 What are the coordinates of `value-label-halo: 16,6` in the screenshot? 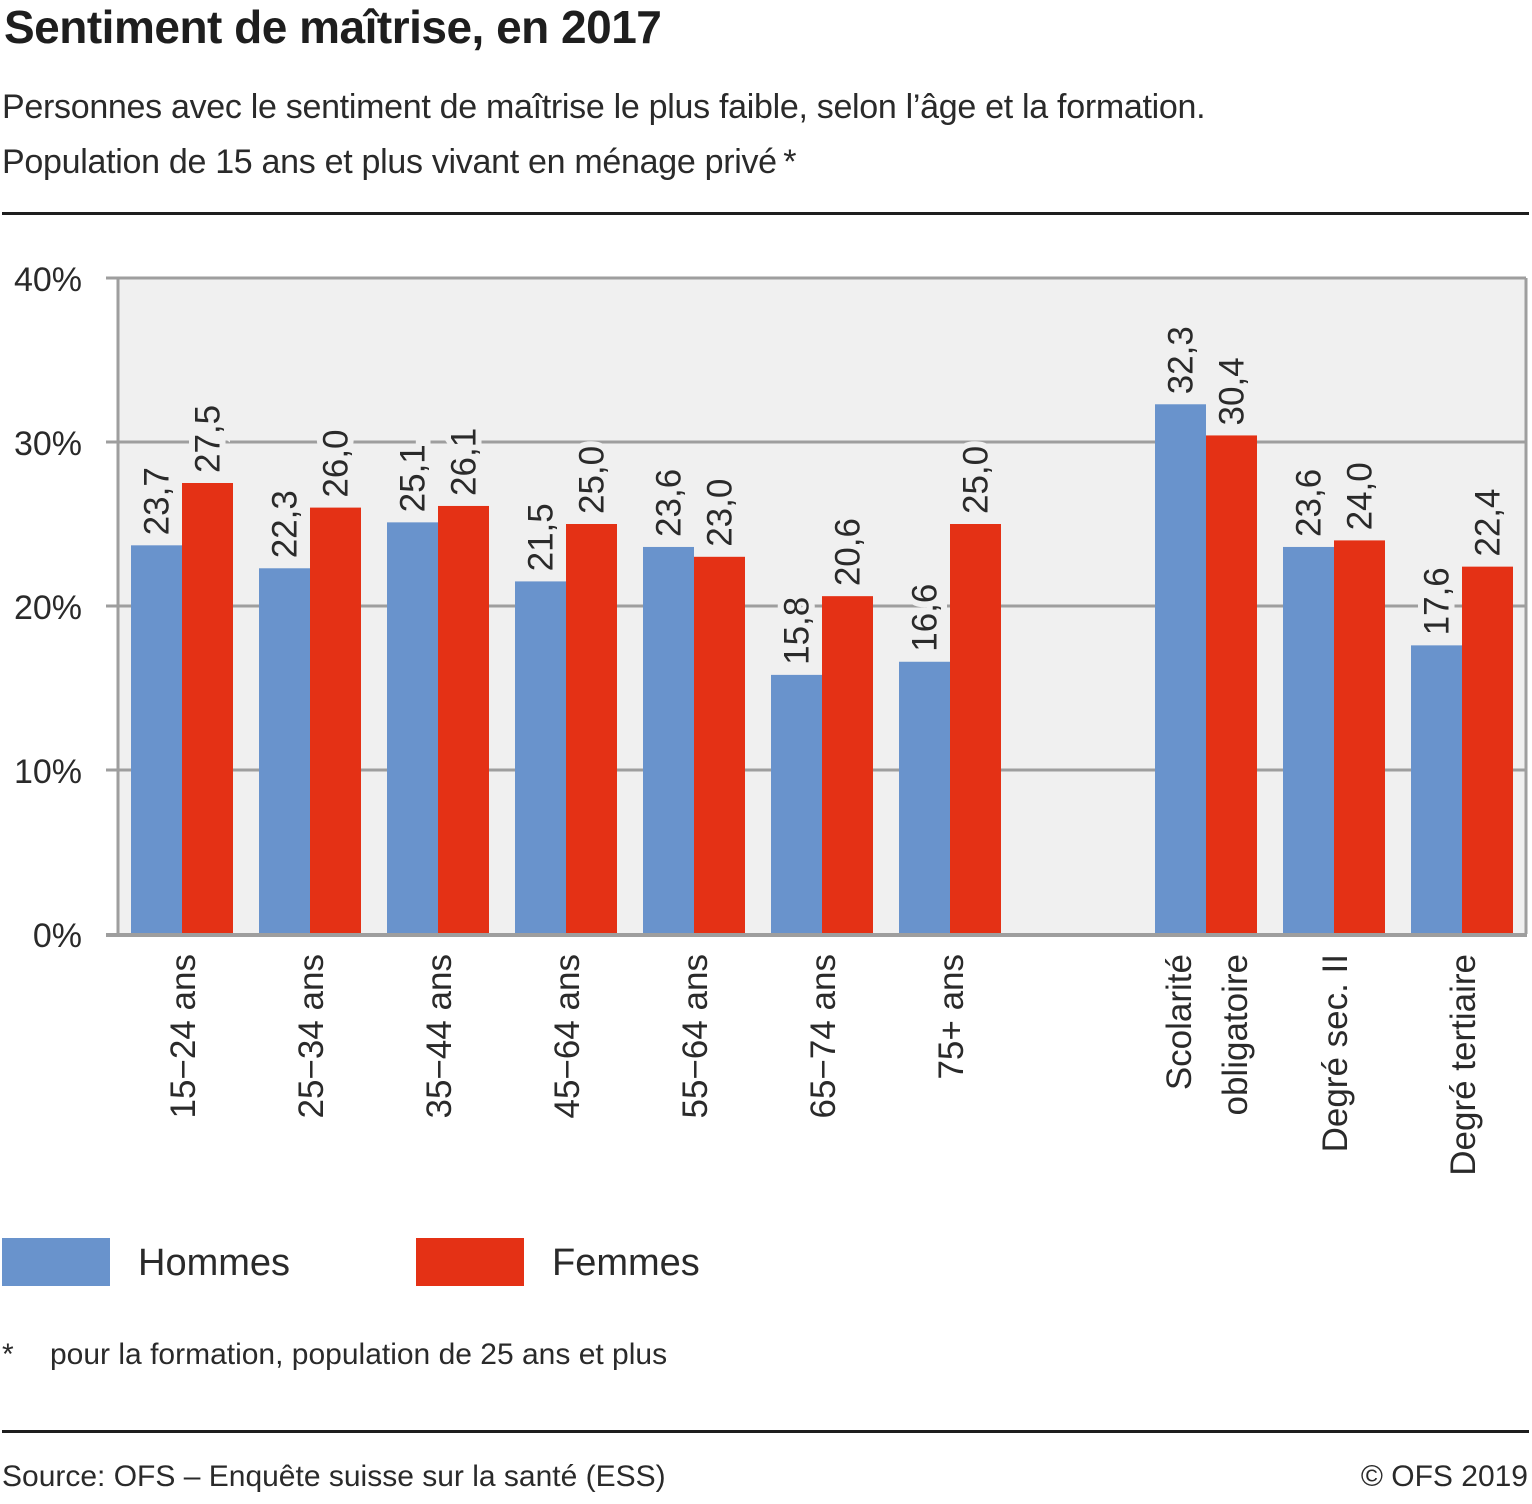 It's located at (925, 618).